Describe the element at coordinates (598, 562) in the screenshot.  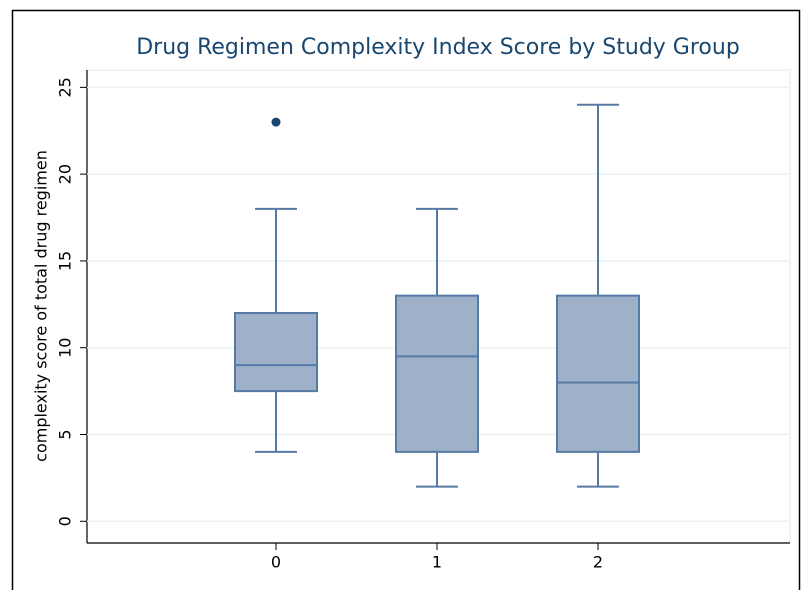
I see `x-tick-label: 2` at that location.